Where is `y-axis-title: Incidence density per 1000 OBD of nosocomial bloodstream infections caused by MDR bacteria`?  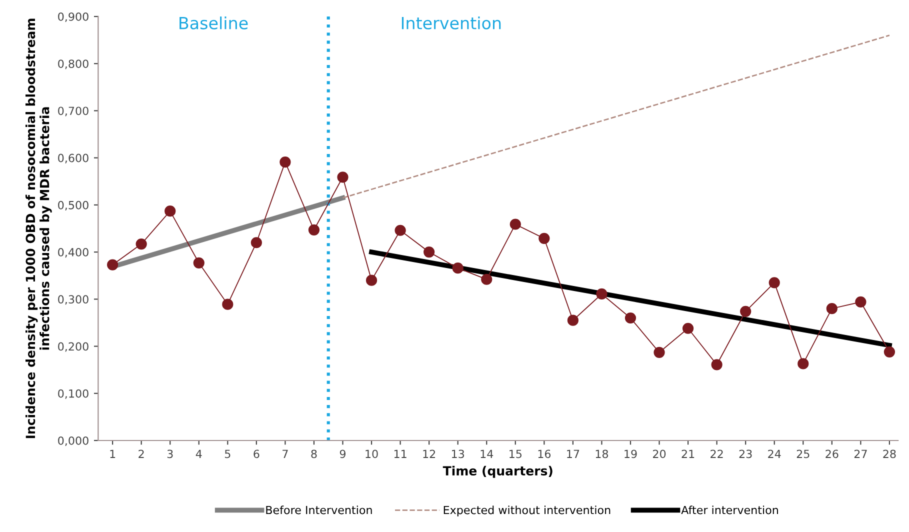
y-axis-title: Incidence density per 1000 OBD of nosocomial bloodstream infections caused by MDR bacteria is located at coordinates (38, 228).